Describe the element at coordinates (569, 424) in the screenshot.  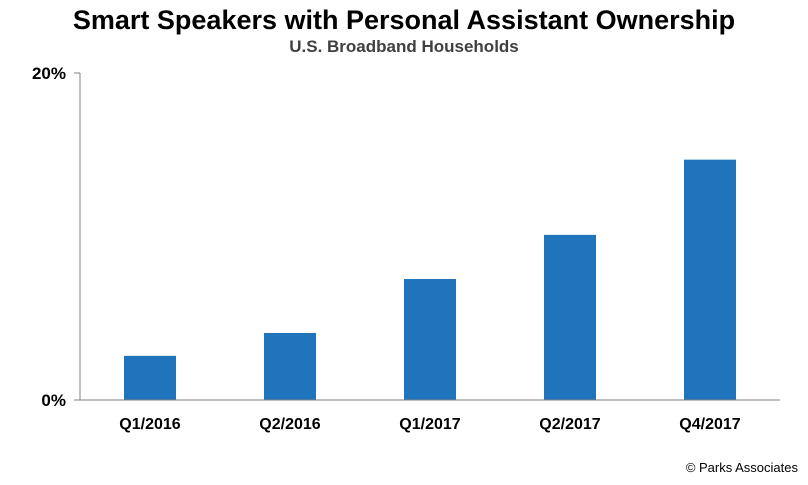
I see `x-tick-label: Q2/2017` at that location.